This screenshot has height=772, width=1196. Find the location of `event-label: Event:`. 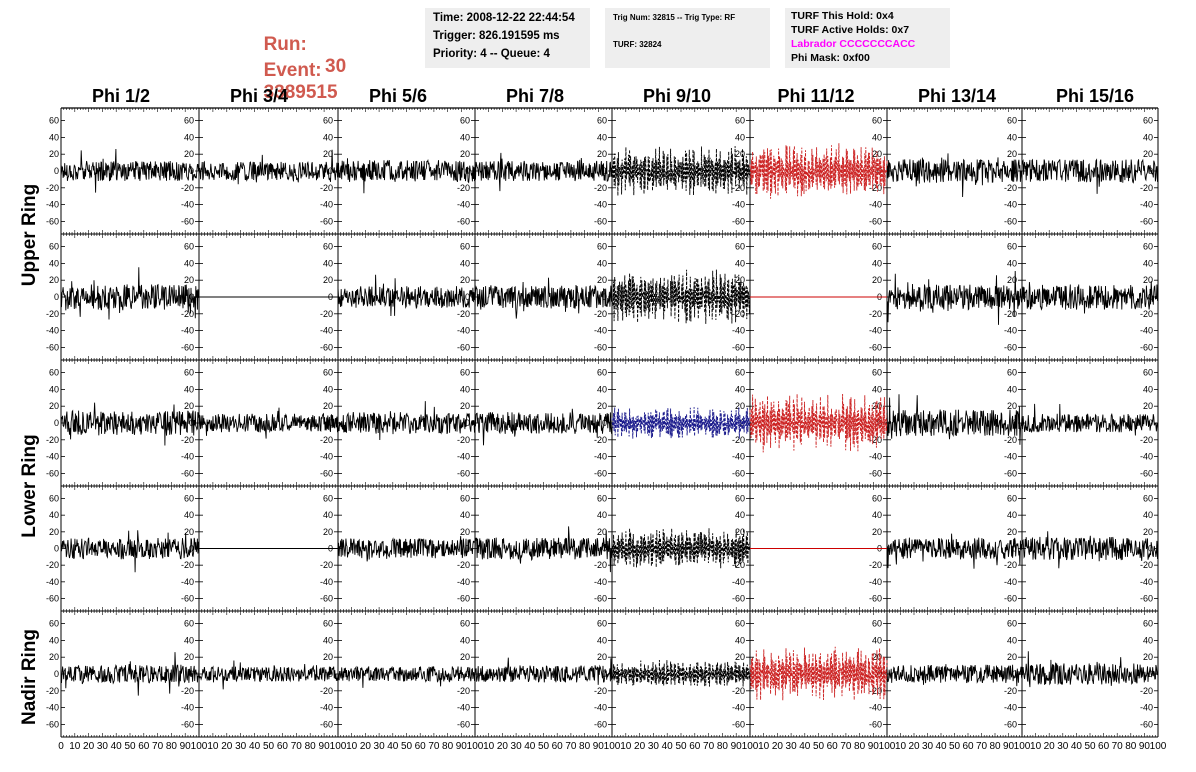

event-label: Event: is located at coordinates (292, 70).